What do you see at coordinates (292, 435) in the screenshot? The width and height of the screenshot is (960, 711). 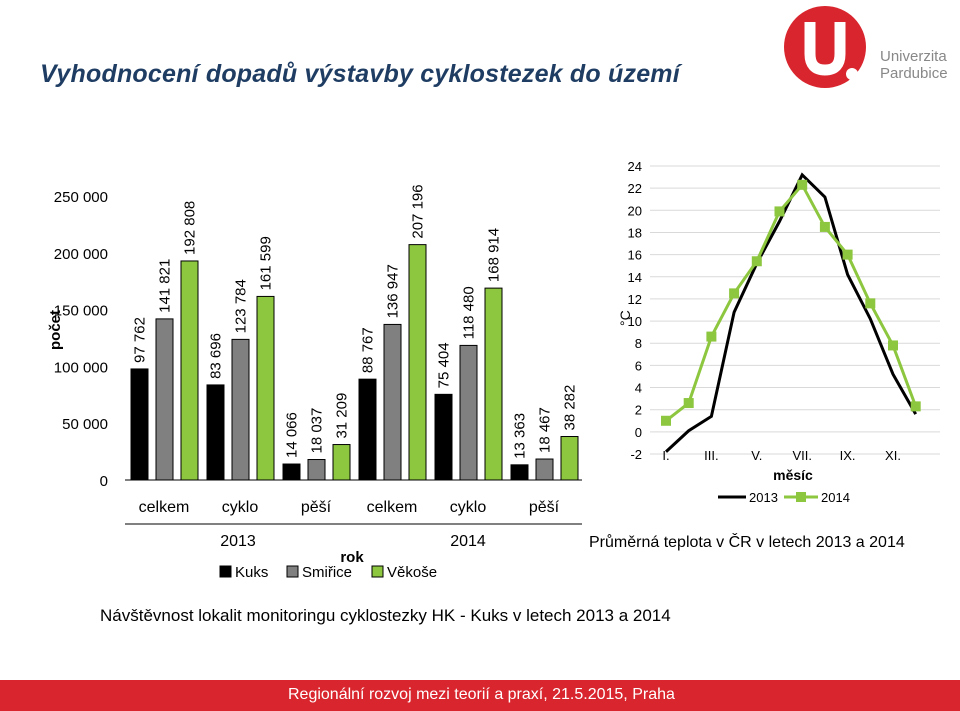 I see `data-label: 14 066` at bounding box center [292, 435].